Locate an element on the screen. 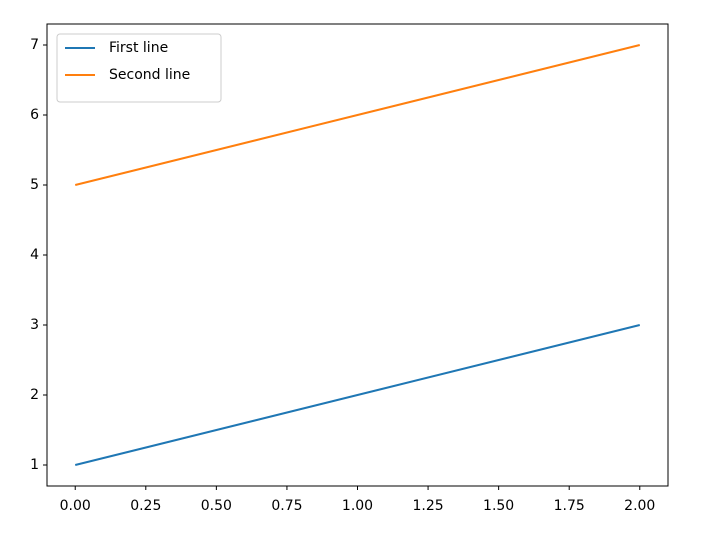 The width and height of the screenshot is (709, 537). x-tick-label: 1.75 is located at coordinates (569, 506).